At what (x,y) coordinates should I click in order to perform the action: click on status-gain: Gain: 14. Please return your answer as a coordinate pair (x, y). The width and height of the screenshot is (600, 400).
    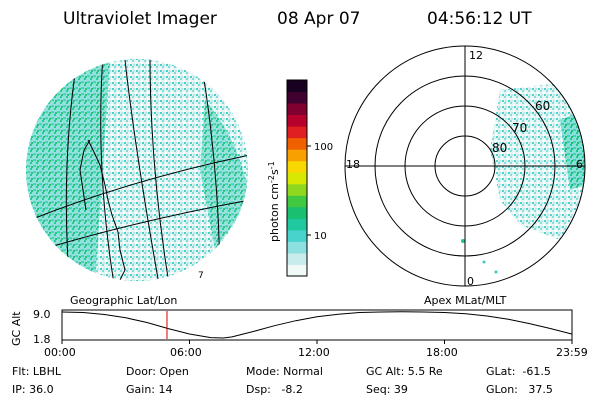
    Looking at the image, I should click on (149, 389).